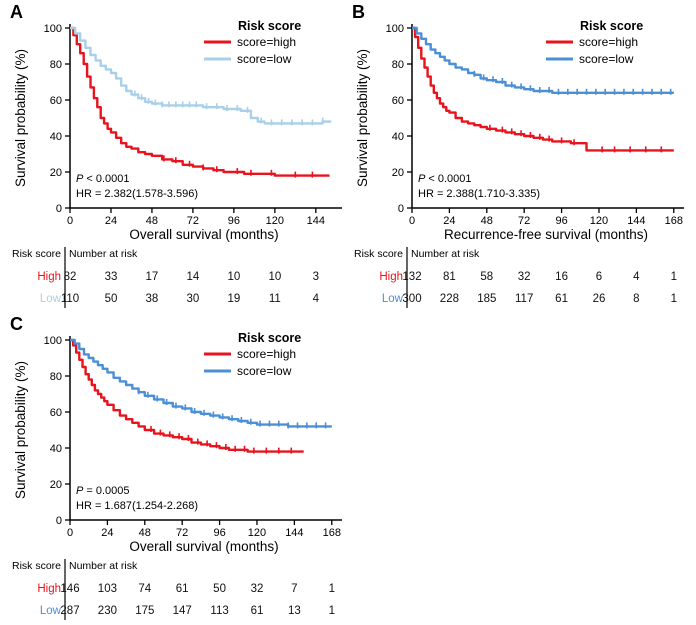  What do you see at coordinates (152, 277) in the screenshot?
I see `svg-text: 17` at bounding box center [152, 277].